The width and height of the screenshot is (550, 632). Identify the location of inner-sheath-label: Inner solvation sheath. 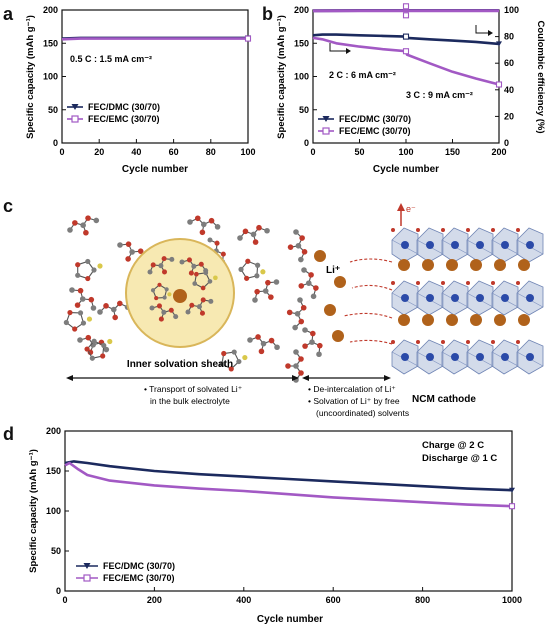
(180, 364).